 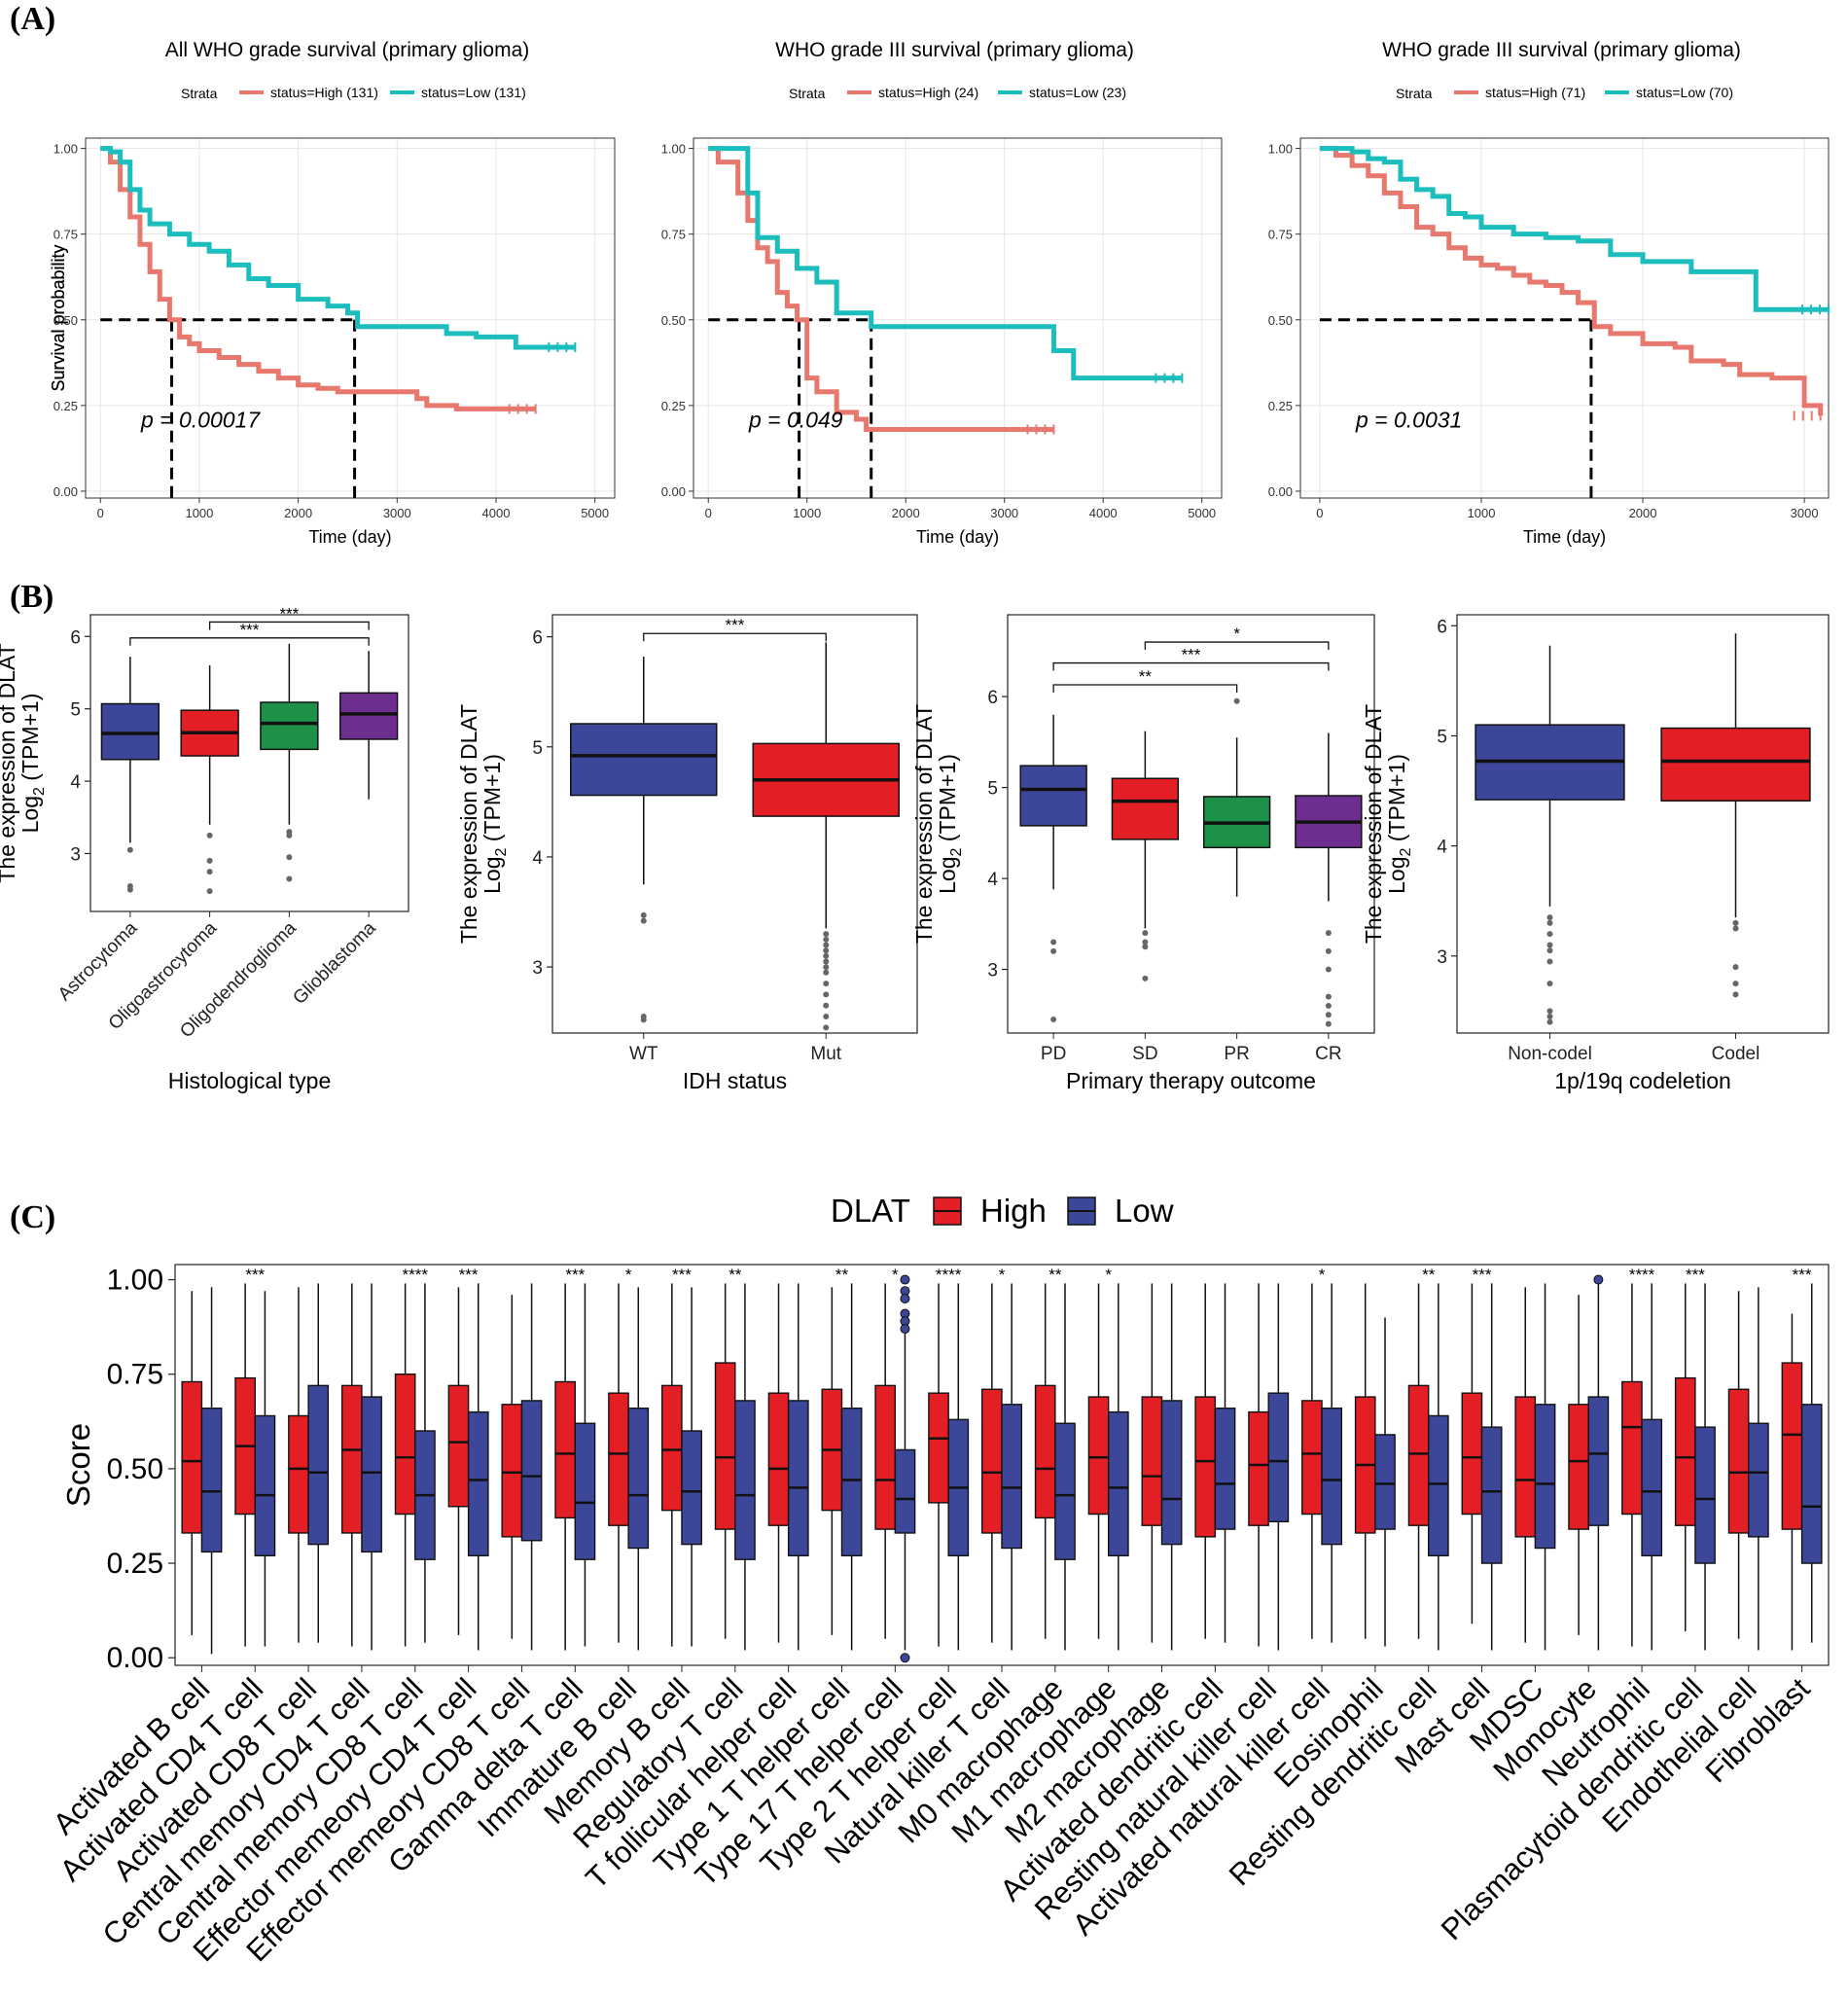 I want to click on y-axis-title: Survival probability, so click(x=59, y=317).